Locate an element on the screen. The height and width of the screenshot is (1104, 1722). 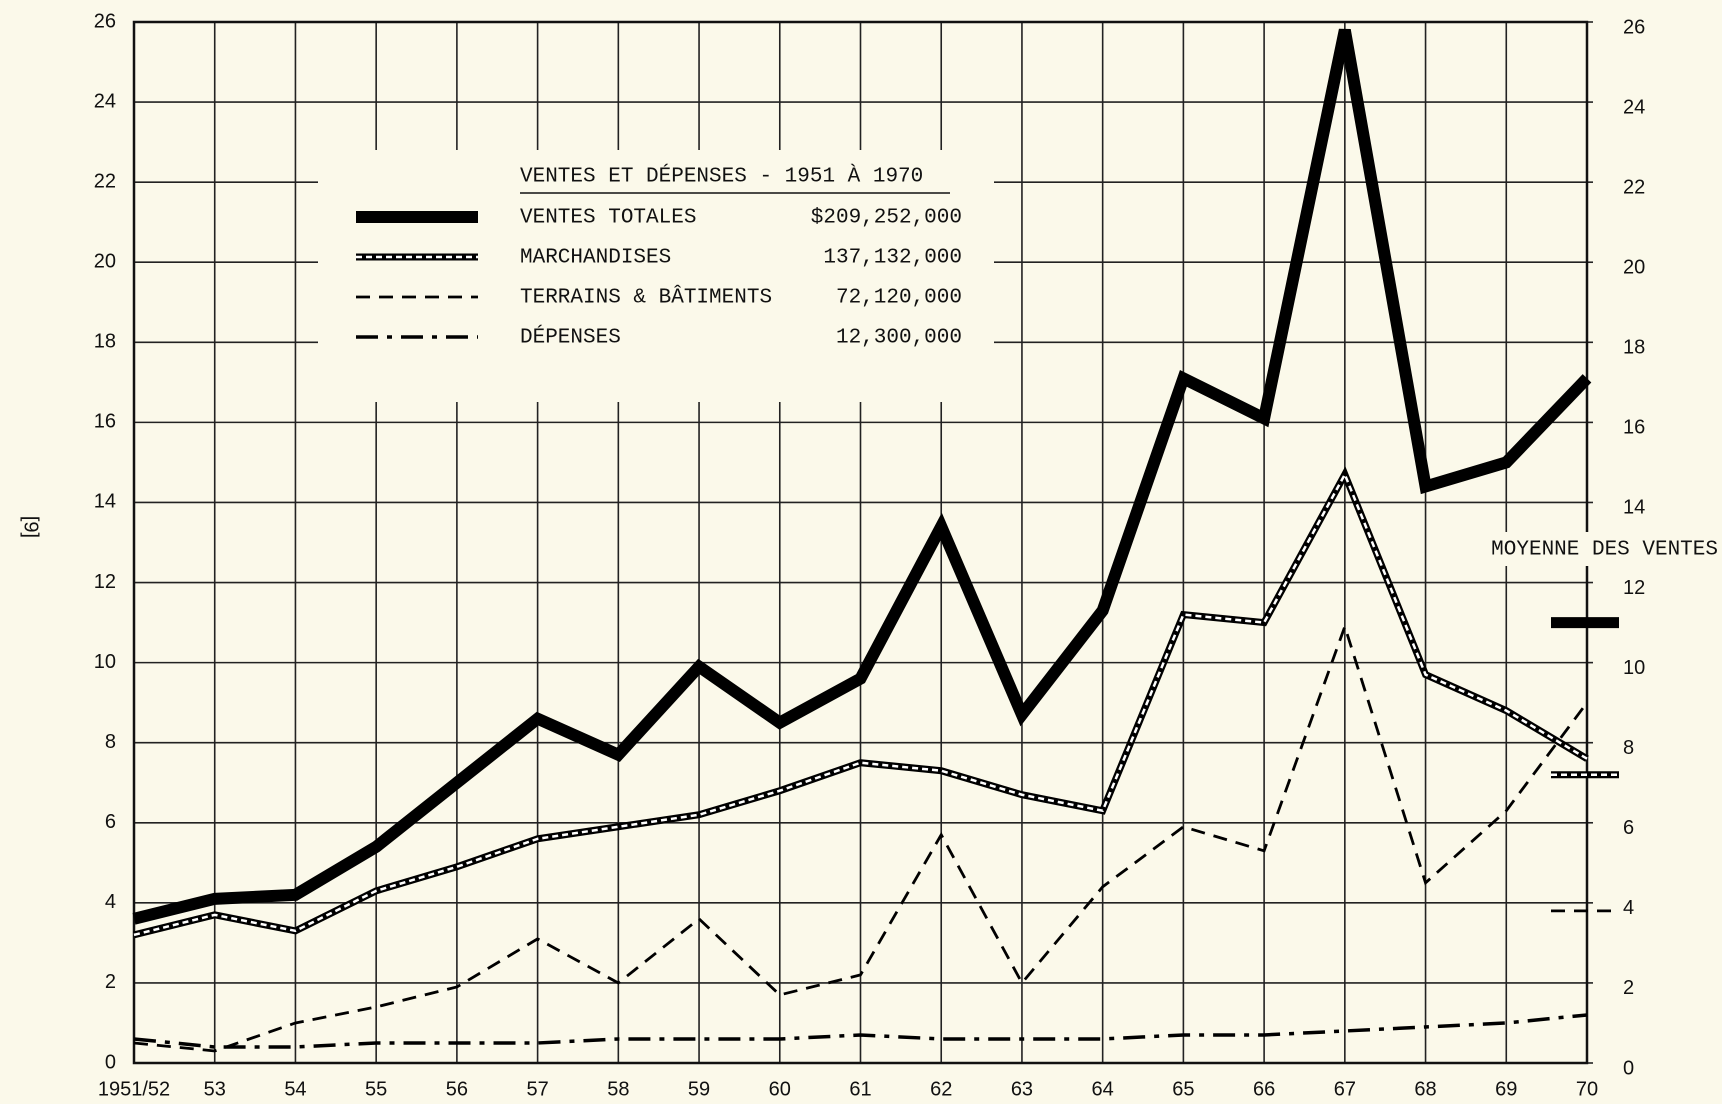
x-tick-label: 53 is located at coordinates (215, 1089).